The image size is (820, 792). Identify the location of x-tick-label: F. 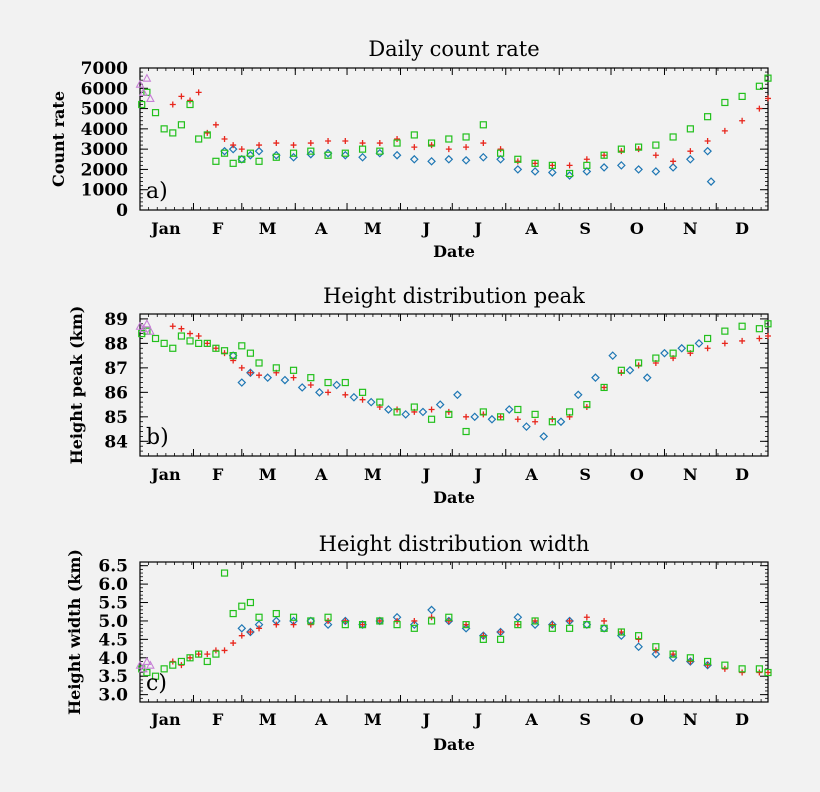
(218, 474).